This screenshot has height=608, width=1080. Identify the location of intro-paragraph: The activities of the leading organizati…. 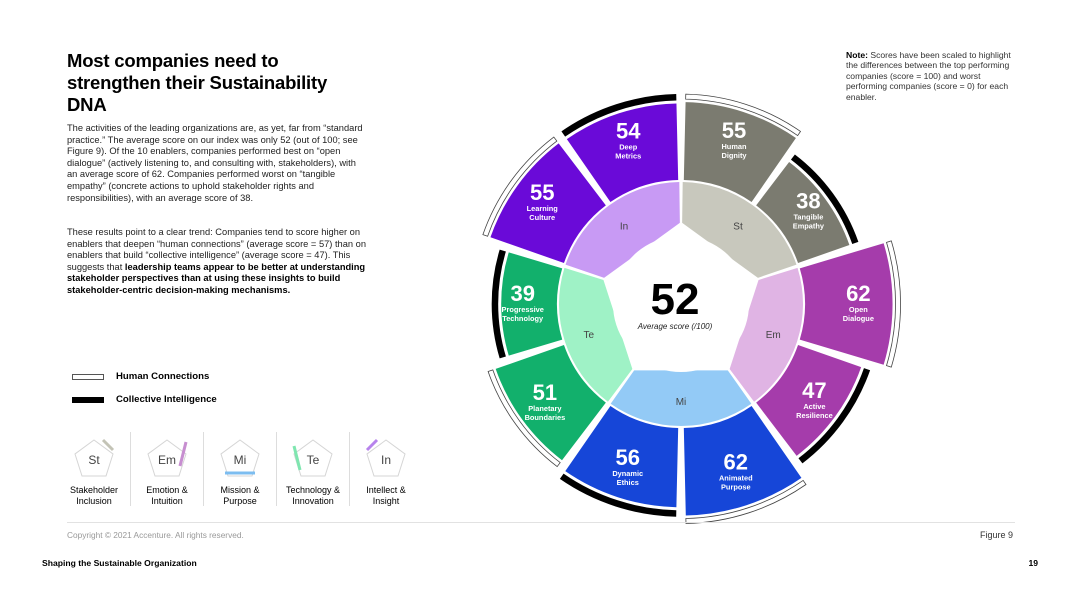
(215, 163).